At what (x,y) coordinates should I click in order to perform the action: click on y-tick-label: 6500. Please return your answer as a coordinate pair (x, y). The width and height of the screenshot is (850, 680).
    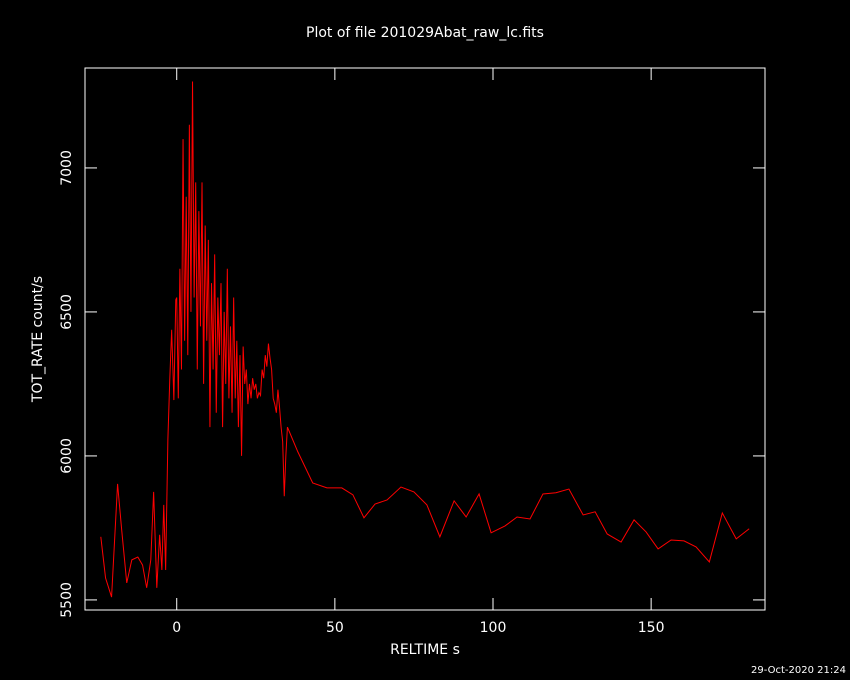
    Looking at the image, I should click on (67, 312).